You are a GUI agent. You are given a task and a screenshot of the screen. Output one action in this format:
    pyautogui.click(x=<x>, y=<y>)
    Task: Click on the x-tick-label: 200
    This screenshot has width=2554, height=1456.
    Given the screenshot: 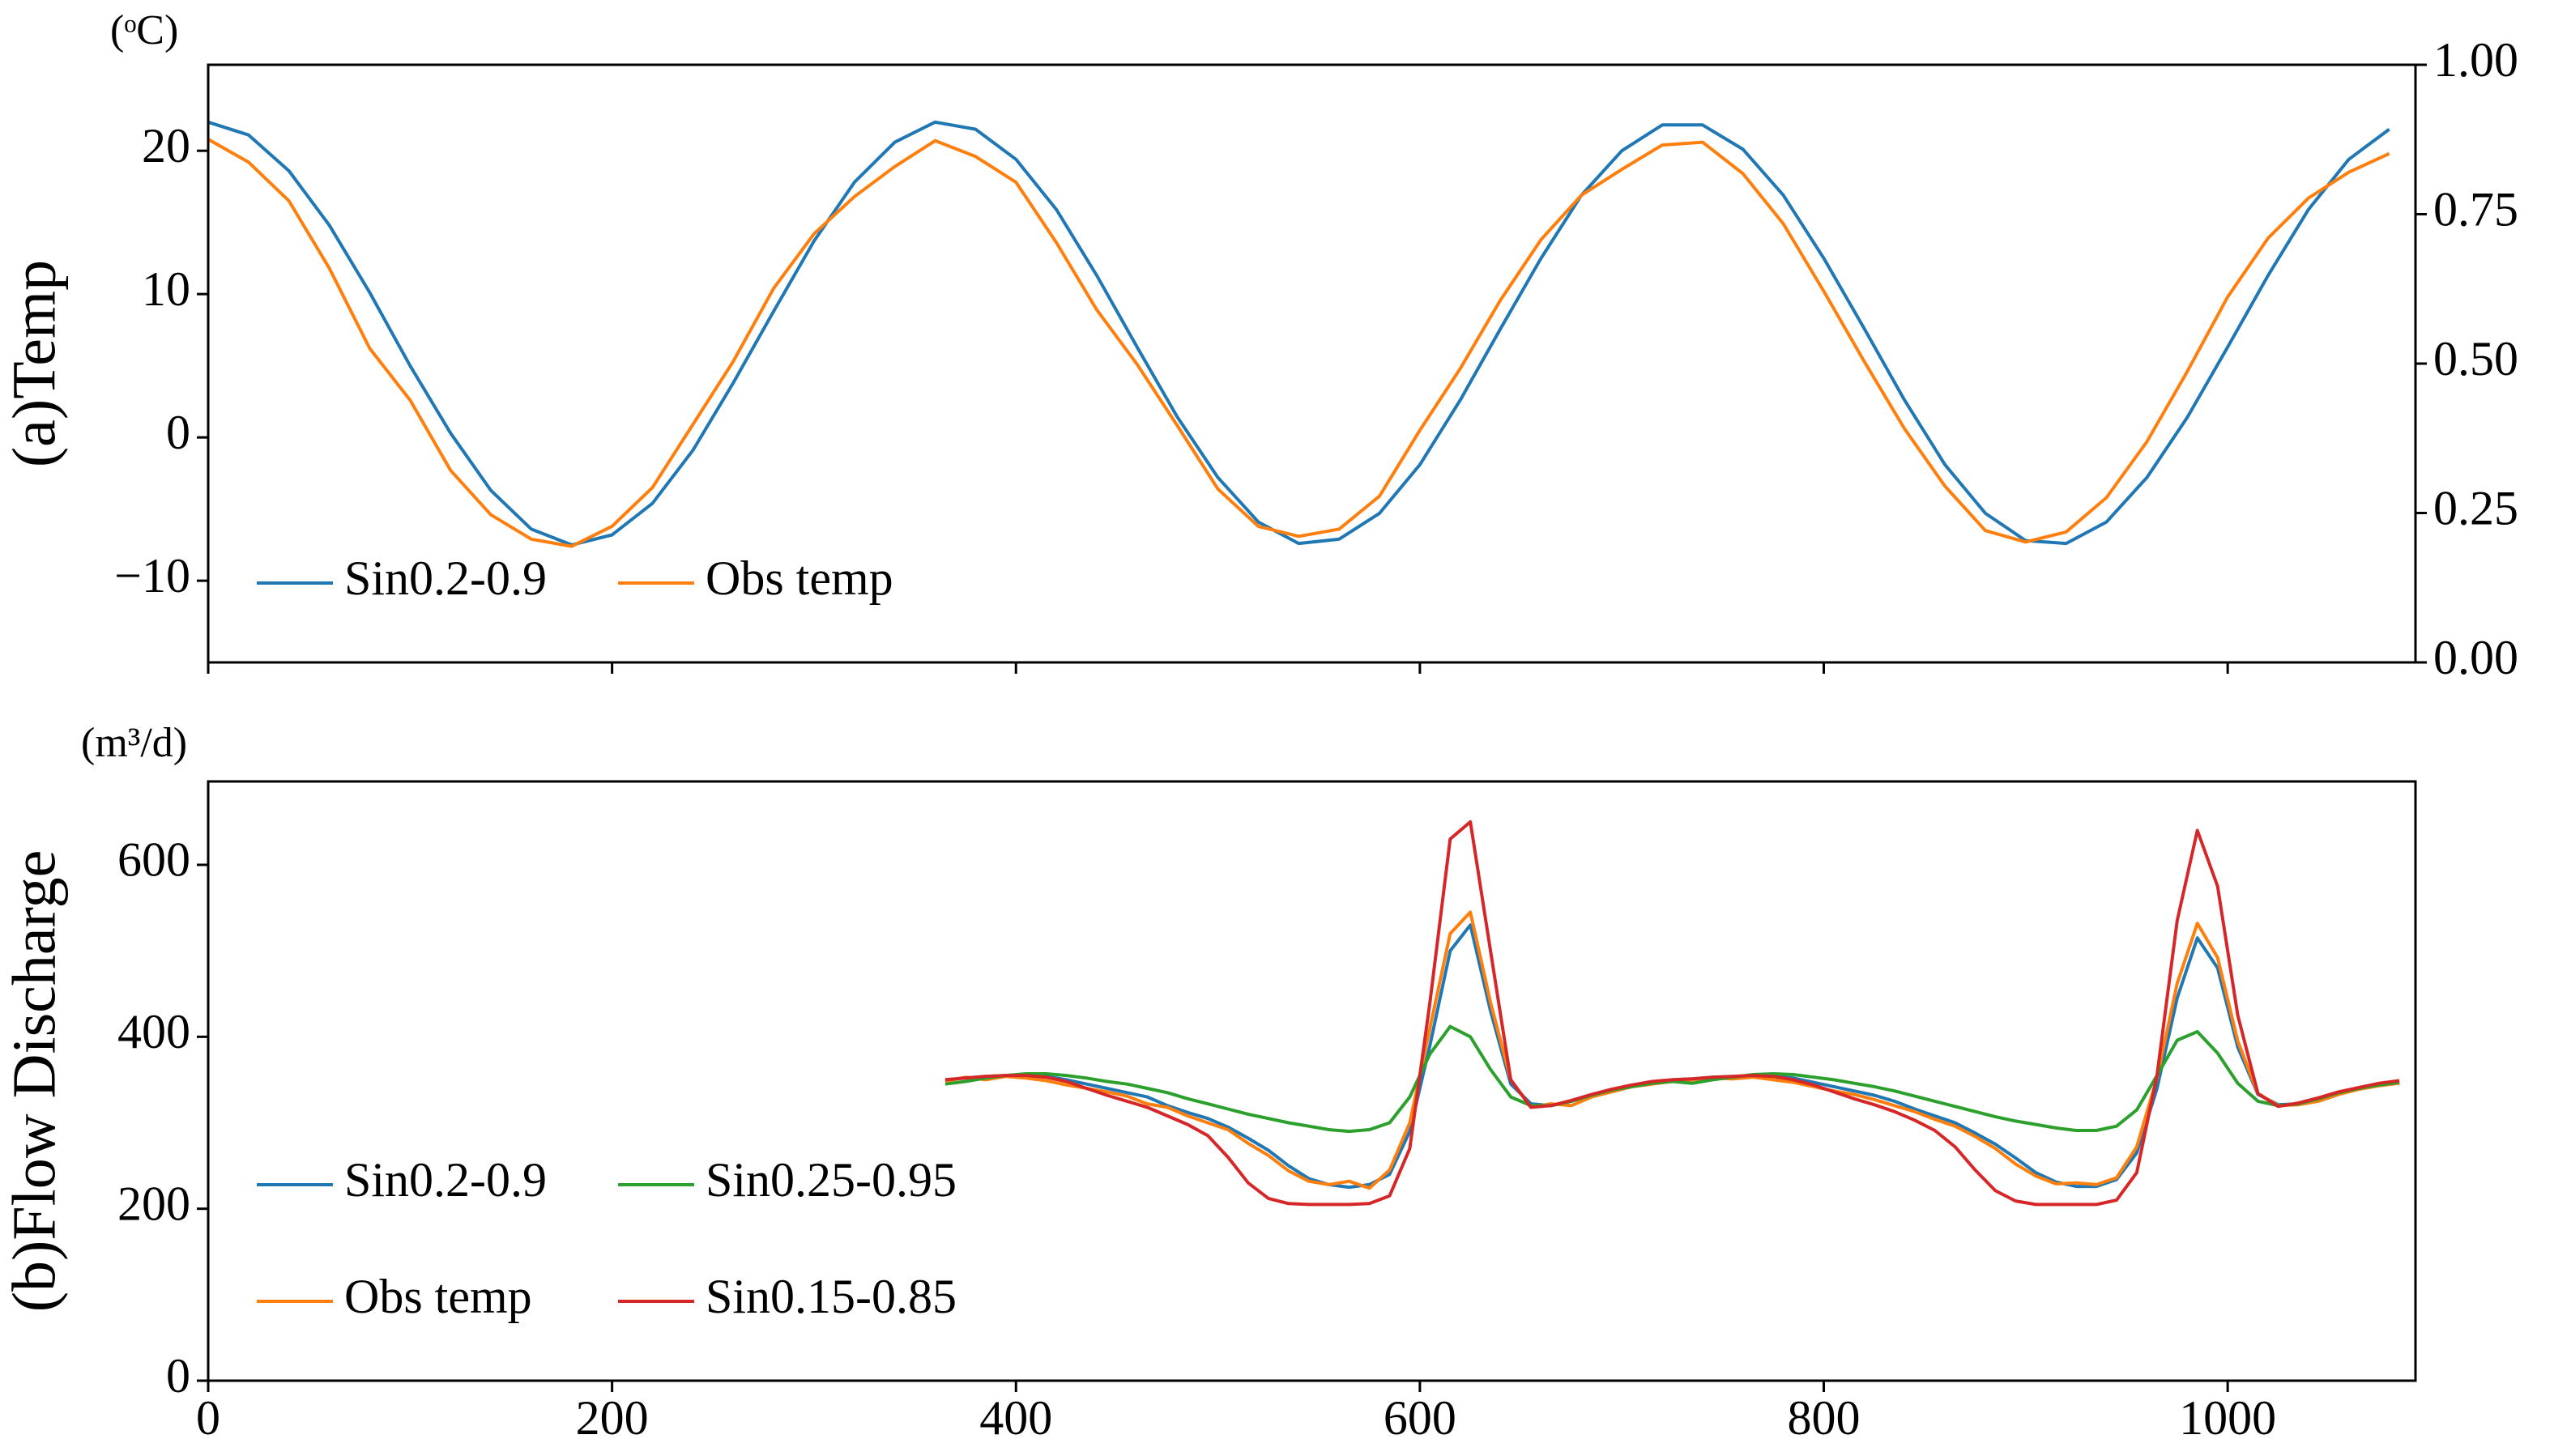 What is the action you would take?
    pyautogui.click(x=612, y=1418)
    